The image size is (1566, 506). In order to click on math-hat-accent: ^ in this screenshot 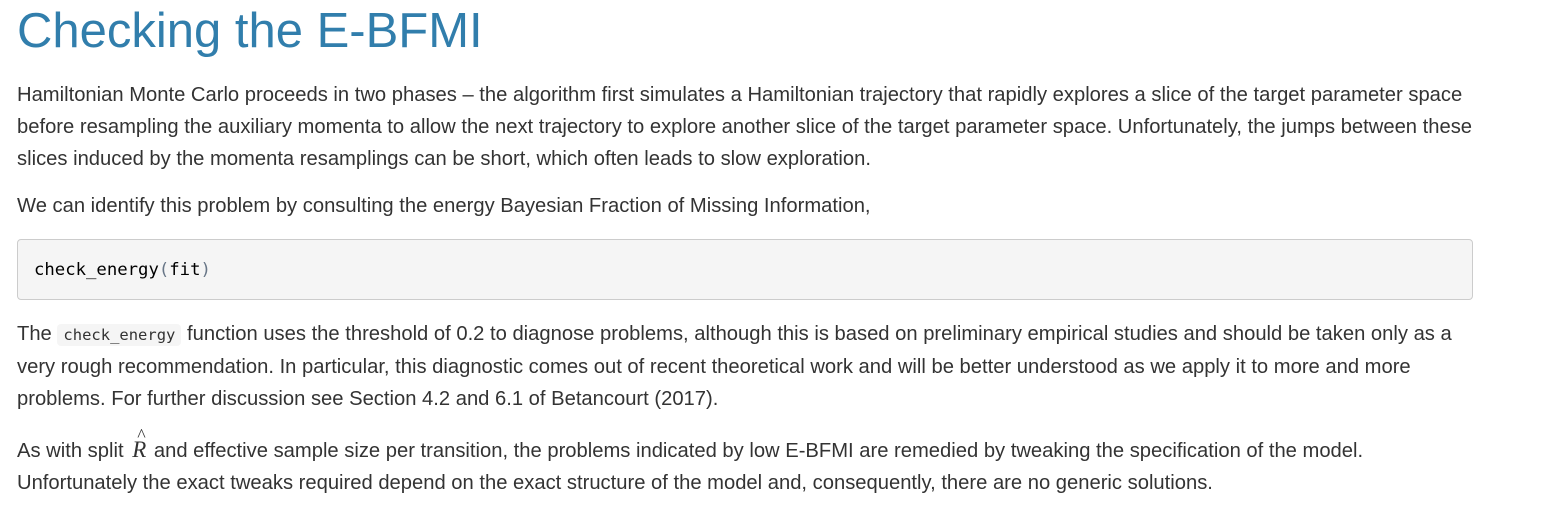, I will do `click(141, 435)`.